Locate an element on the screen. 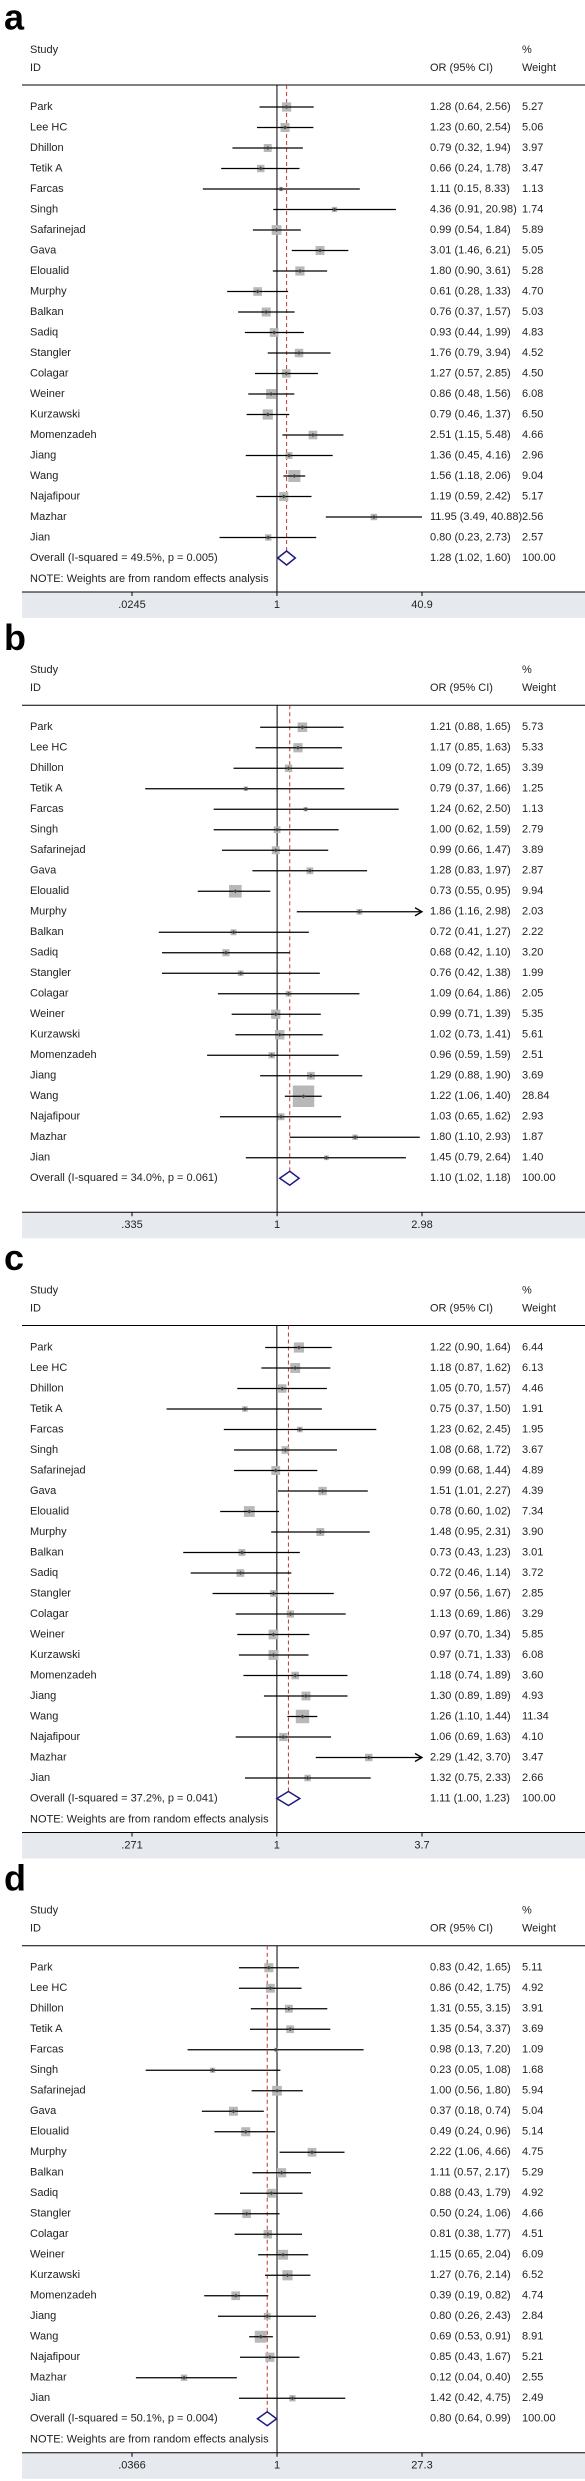 This screenshot has width=585, height=2481. ci-label: 1.00 (0.62, 1.59) is located at coordinates (470, 830).